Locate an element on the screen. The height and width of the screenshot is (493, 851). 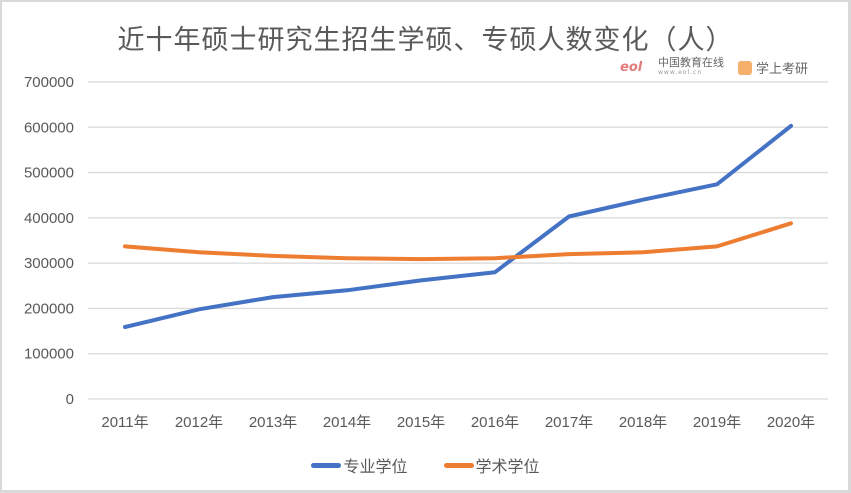
xueshang-watermark: 学上考研 is located at coordinates (773, 67).